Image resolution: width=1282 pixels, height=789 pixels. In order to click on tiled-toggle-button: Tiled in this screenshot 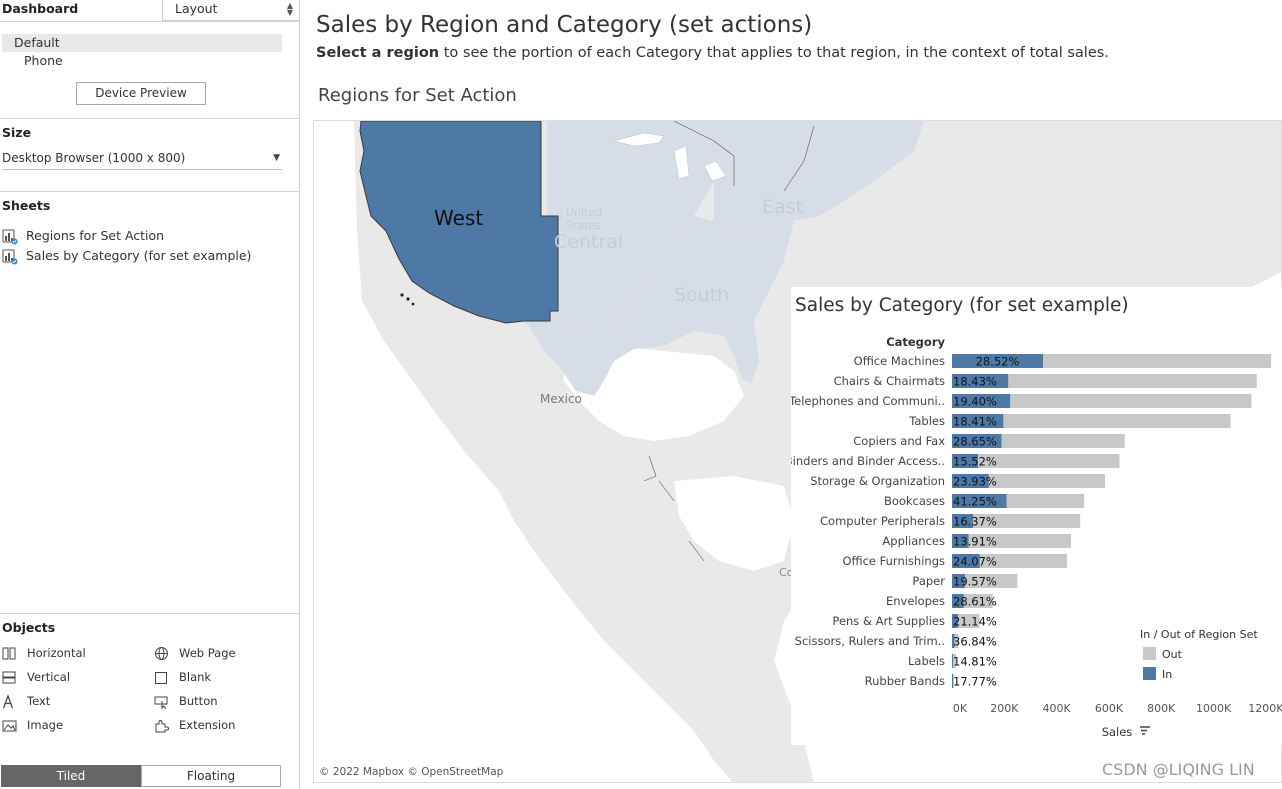, I will do `click(71, 776)`.